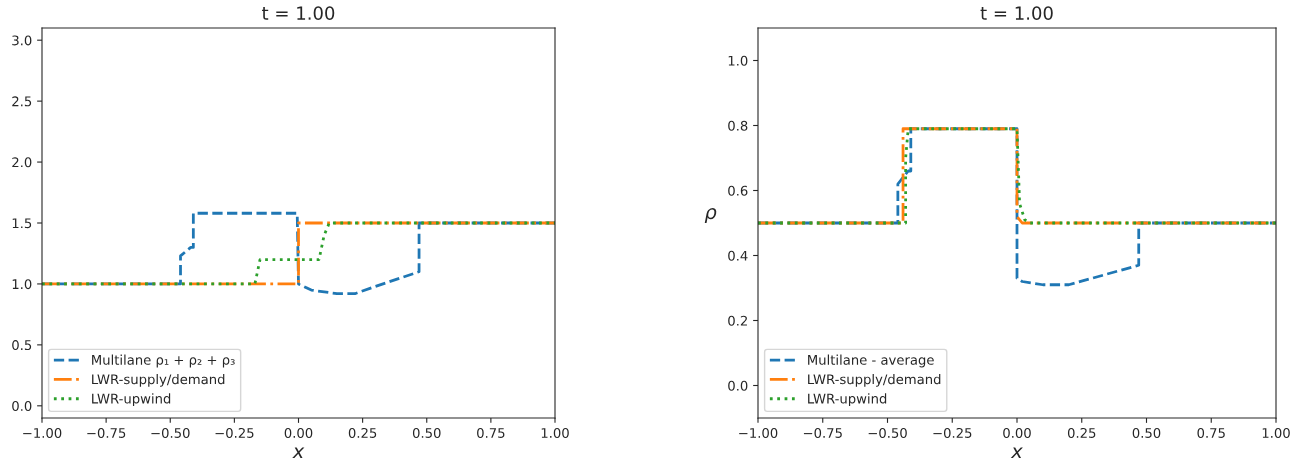 This screenshot has height=474, width=1299. Describe the element at coordinates (22, 223) in the screenshot. I see `y-tick-label: 1.5` at that location.